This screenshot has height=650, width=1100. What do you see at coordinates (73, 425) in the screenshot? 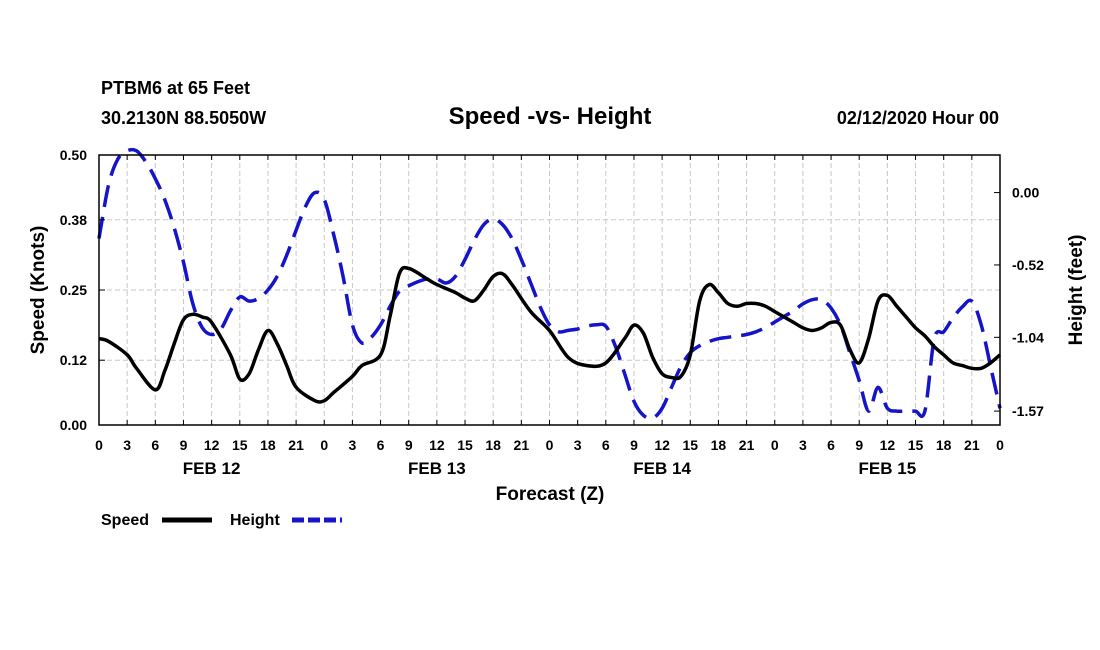
I see `y-left-tick-label: 0.00` at bounding box center [73, 425].